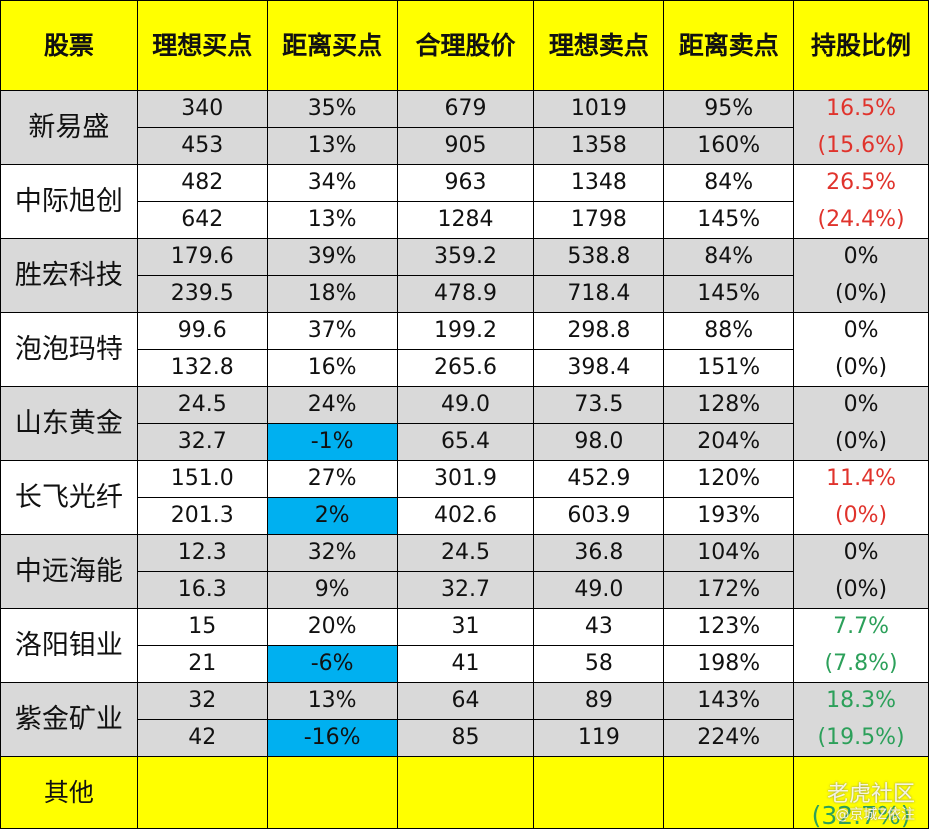  I want to click on cell-fair-price: 963, so click(465, 183).